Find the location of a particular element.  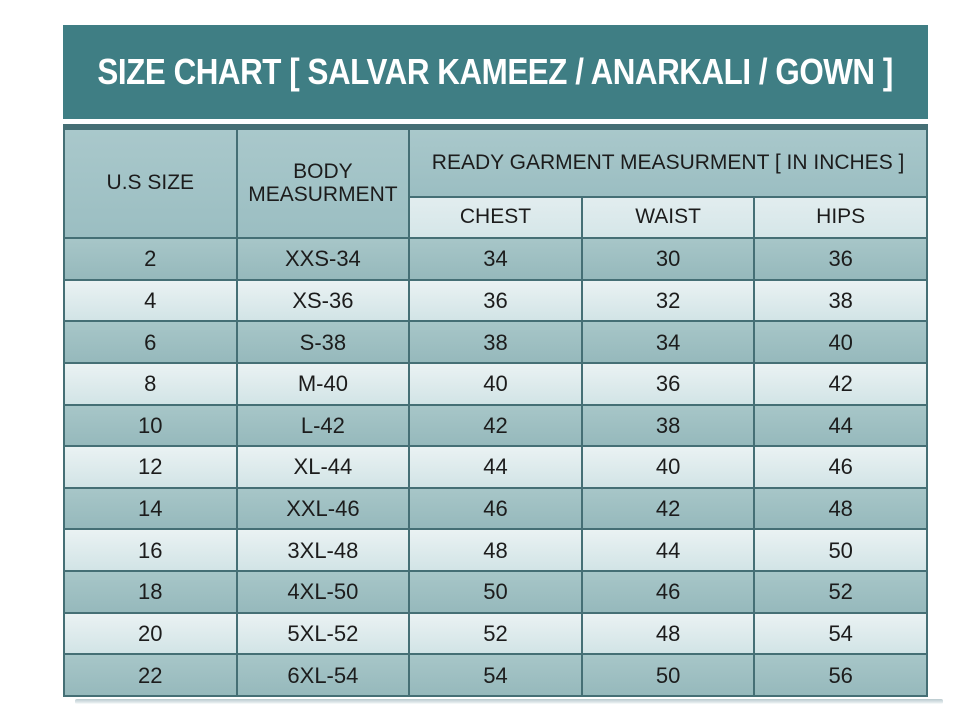

chest-cell: 40 is located at coordinates (495, 383).